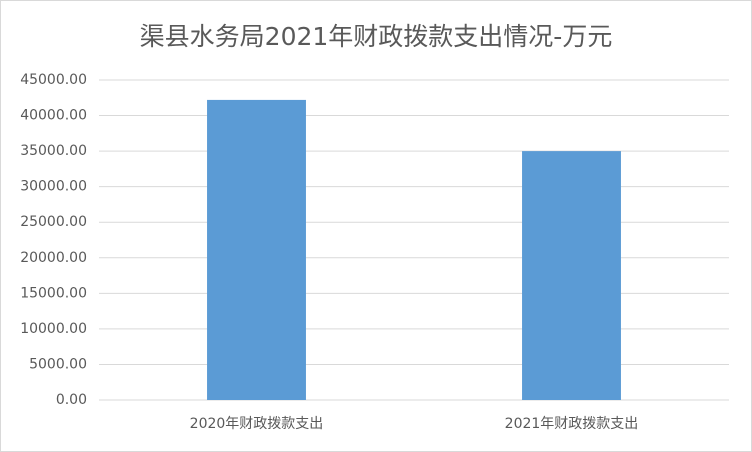 The image size is (752, 452). What do you see at coordinates (53, 151) in the screenshot?
I see `y-tick-label: 35000.00` at bounding box center [53, 151].